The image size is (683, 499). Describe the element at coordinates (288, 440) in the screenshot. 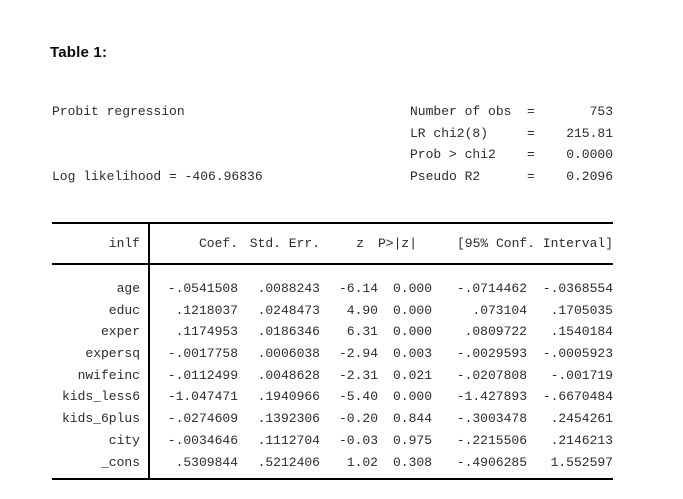

I see `stderr-cell: .1112704` at that location.